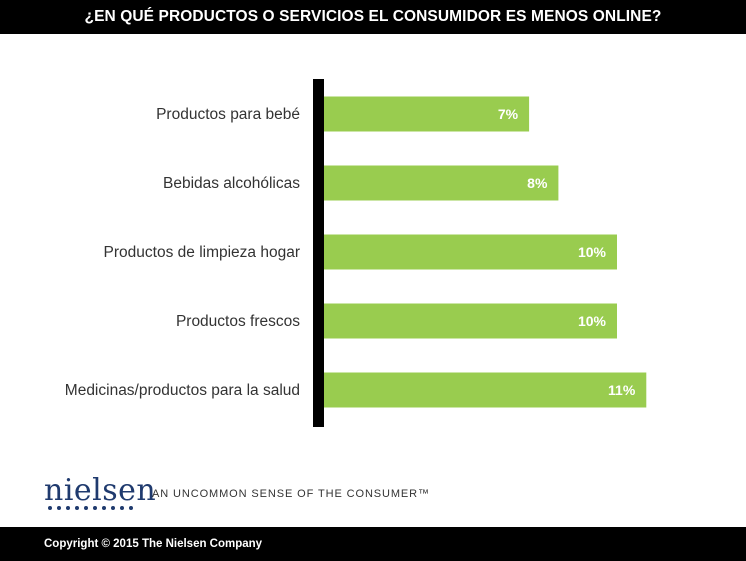 This screenshot has width=746, height=561. What do you see at coordinates (153, 544) in the screenshot?
I see `copyright-text: Copyright © 2015 The Nielsen Company` at bounding box center [153, 544].